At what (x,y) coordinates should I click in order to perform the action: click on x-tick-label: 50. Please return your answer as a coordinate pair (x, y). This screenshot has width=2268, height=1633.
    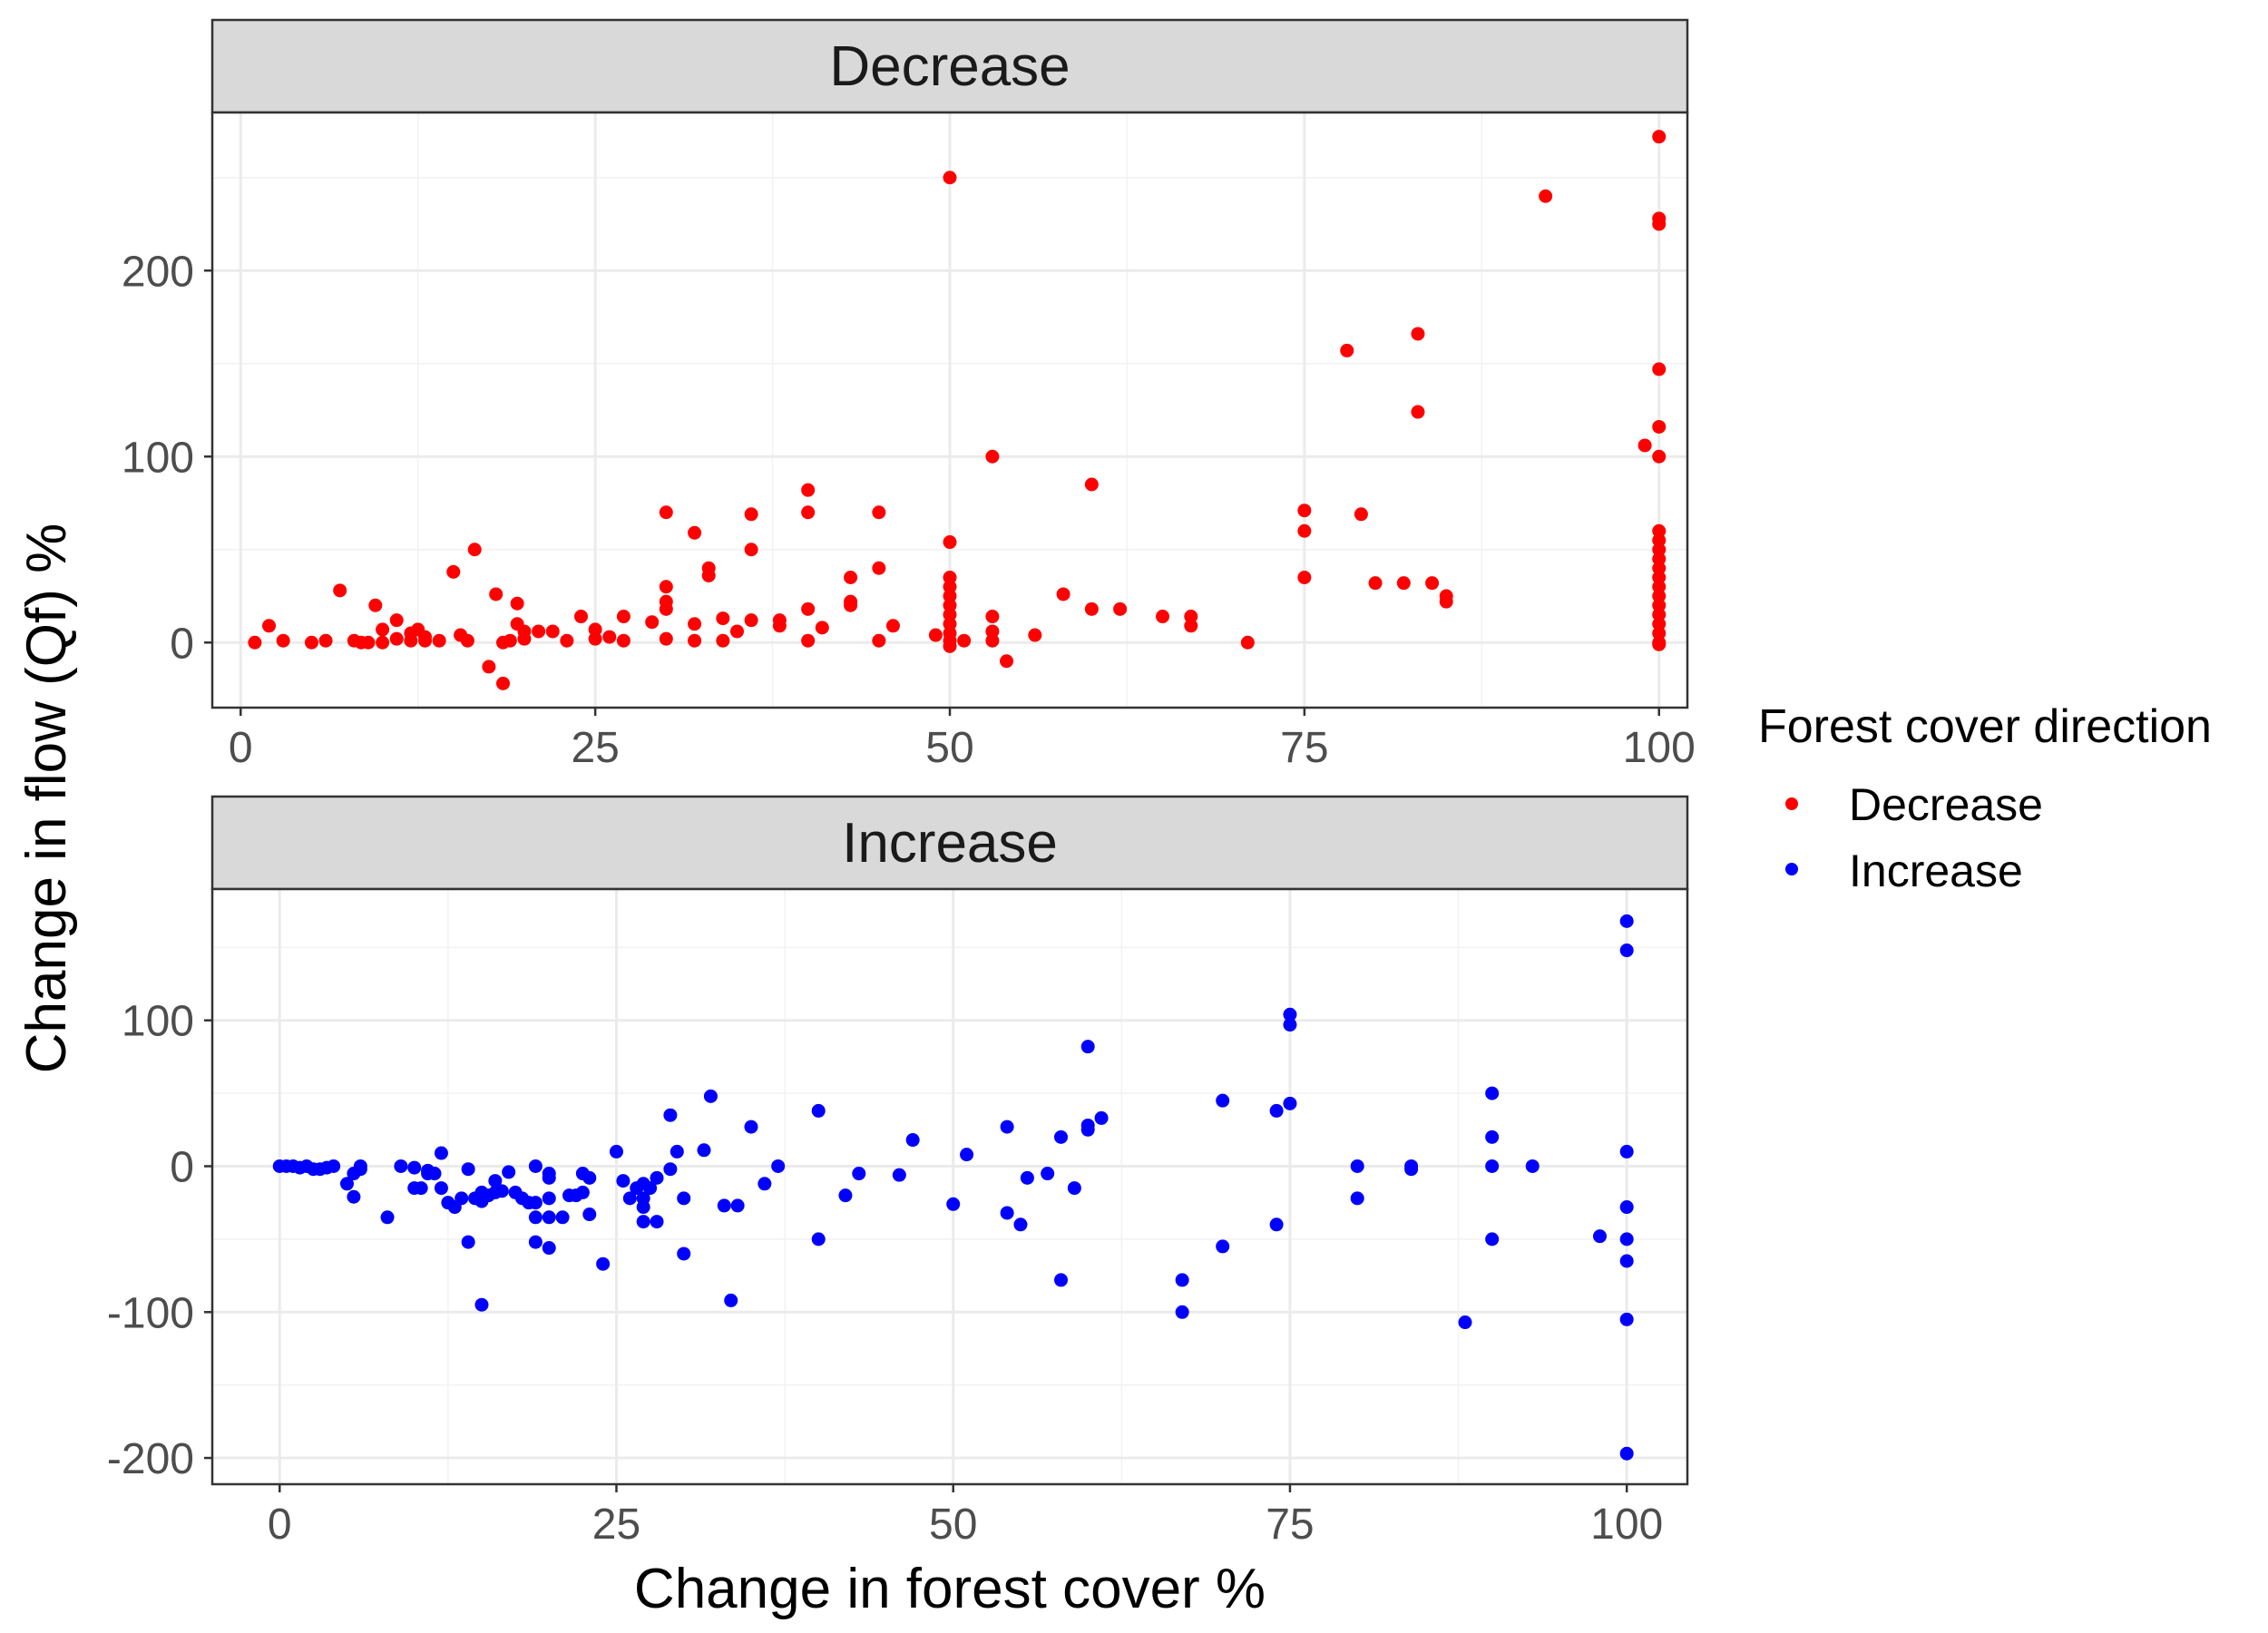
    Looking at the image, I should click on (953, 1525).